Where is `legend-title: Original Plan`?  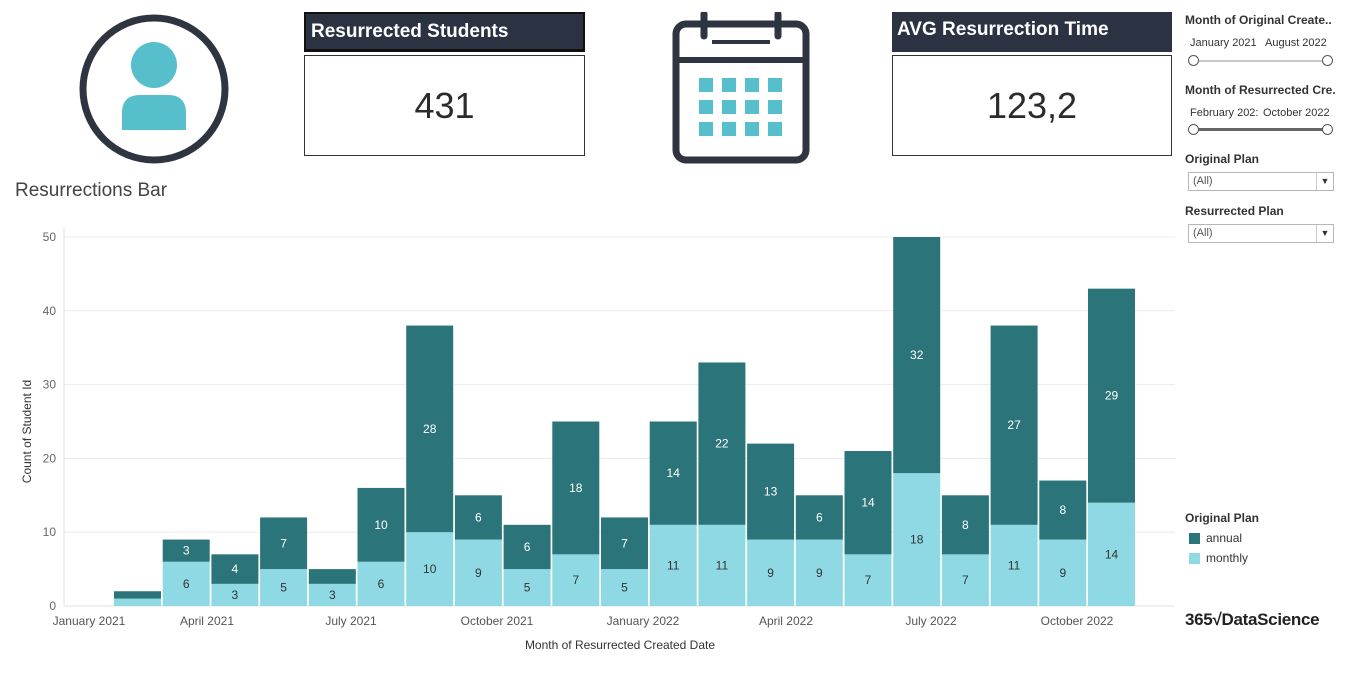
legend-title: Original Plan is located at coordinates (1222, 518).